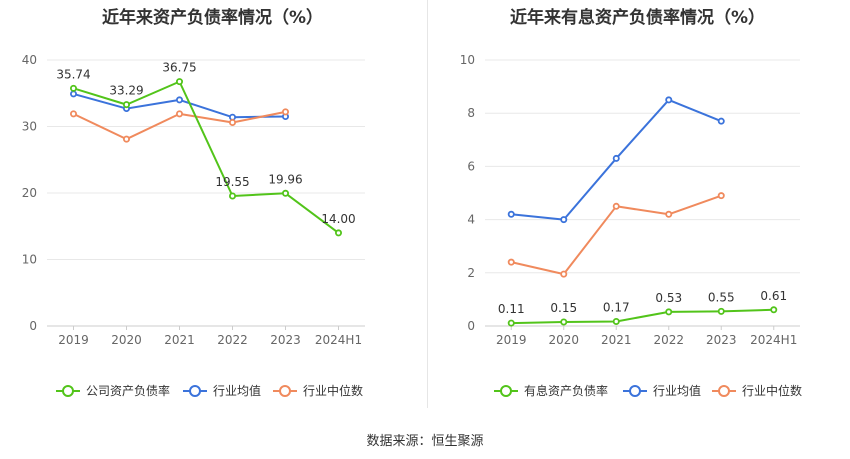  I want to click on data-label: 14.00, so click(338, 219).